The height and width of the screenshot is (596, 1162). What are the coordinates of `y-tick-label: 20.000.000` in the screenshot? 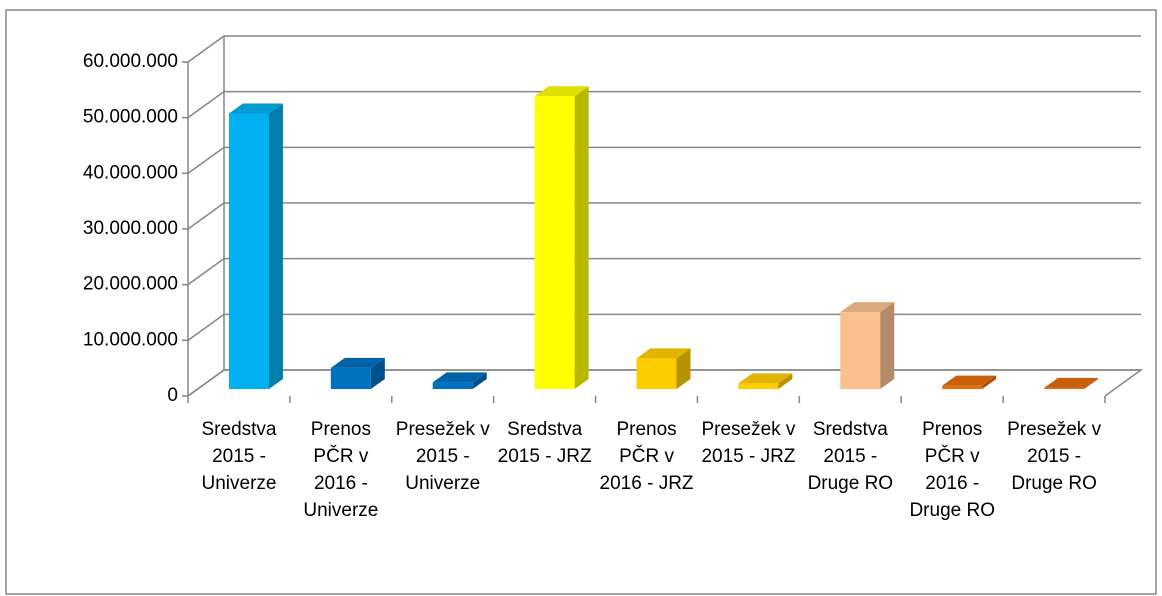 It's located at (130, 284).